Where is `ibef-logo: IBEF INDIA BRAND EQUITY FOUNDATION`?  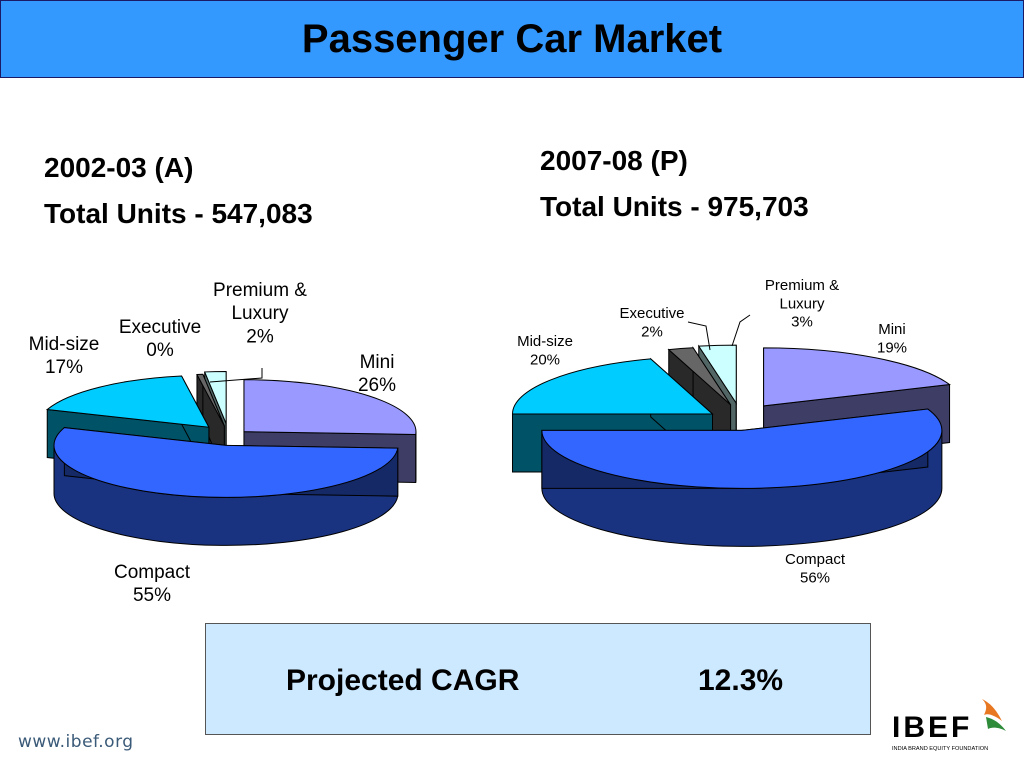 ibef-logo: IBEF INDIA BRAND EQUITY FOUNDATION is located at coordinates (949, 725).